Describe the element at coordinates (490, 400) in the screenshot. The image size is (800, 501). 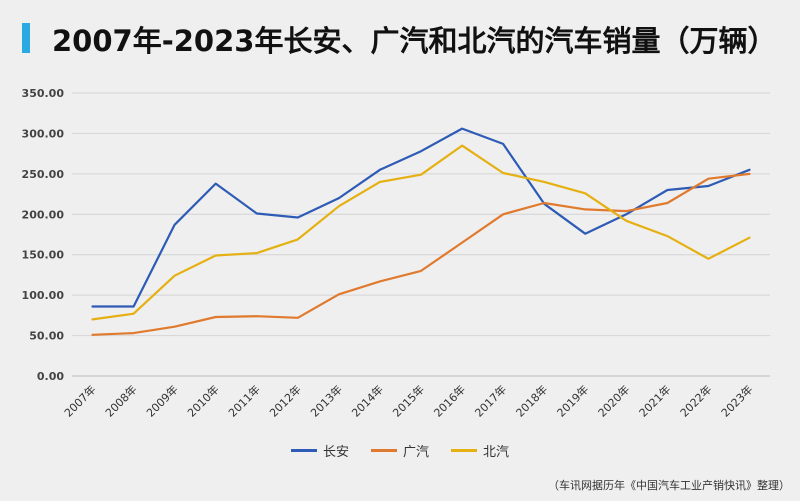
I see `x-tick-label: 2017年` at that location.